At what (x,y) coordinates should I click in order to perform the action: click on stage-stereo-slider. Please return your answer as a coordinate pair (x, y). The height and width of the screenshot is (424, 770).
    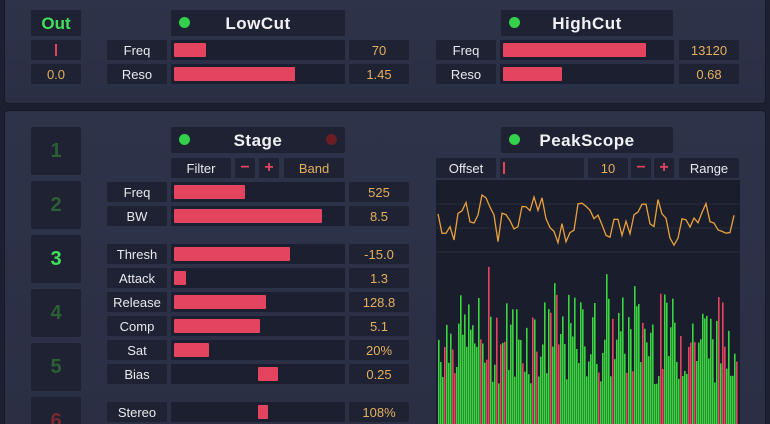
    Looking at the image, I should click on (258, 412).